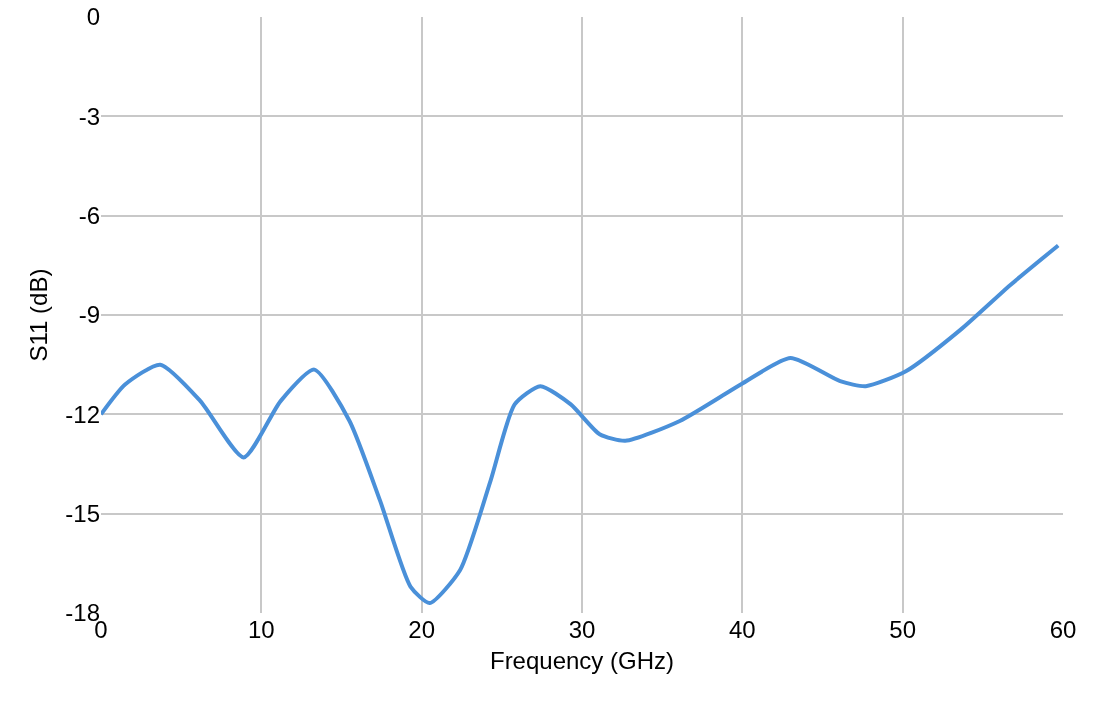  Describe the element at coordinates (903, 629) in the screenshot. I see `x-tick-label: 50` at that location.